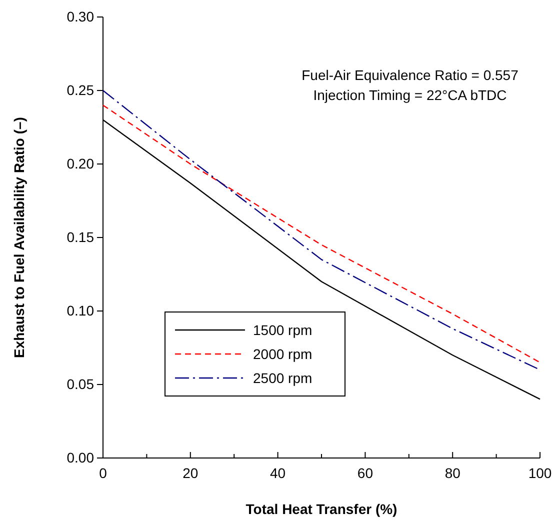 This screenshot has height=524, width=558. What do you see at coordinates (452, 472) in the screenshot?
I see `x-tick-label: 80` at bounding box center [452, 472].